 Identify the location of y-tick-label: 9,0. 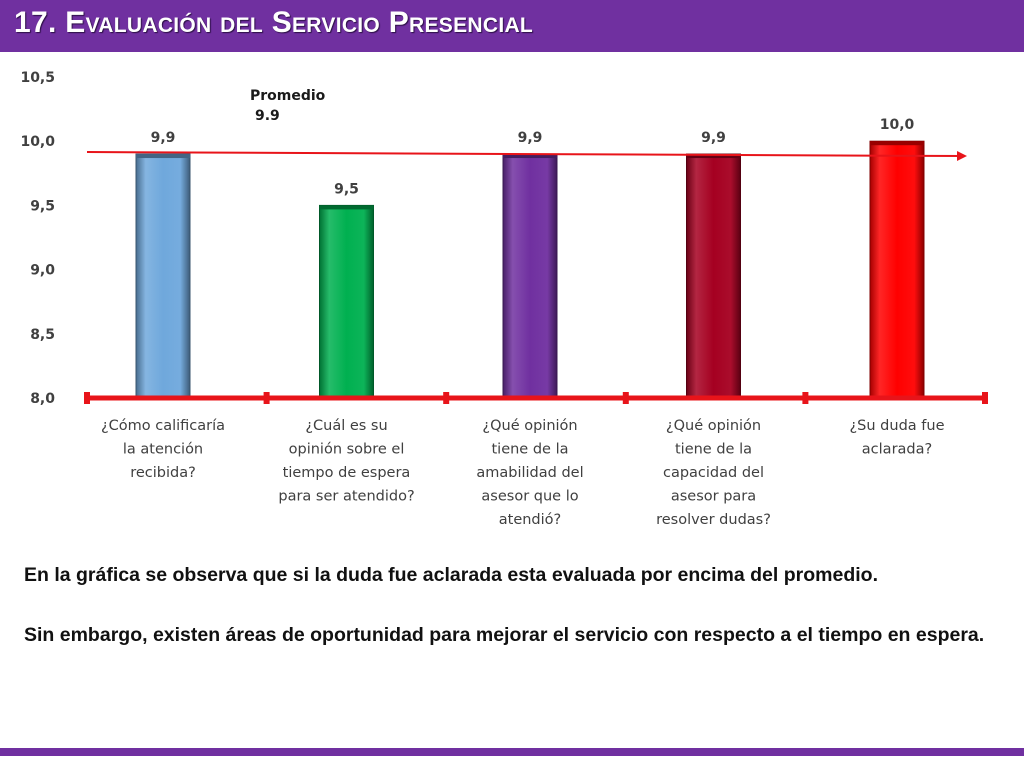
(42, 271).